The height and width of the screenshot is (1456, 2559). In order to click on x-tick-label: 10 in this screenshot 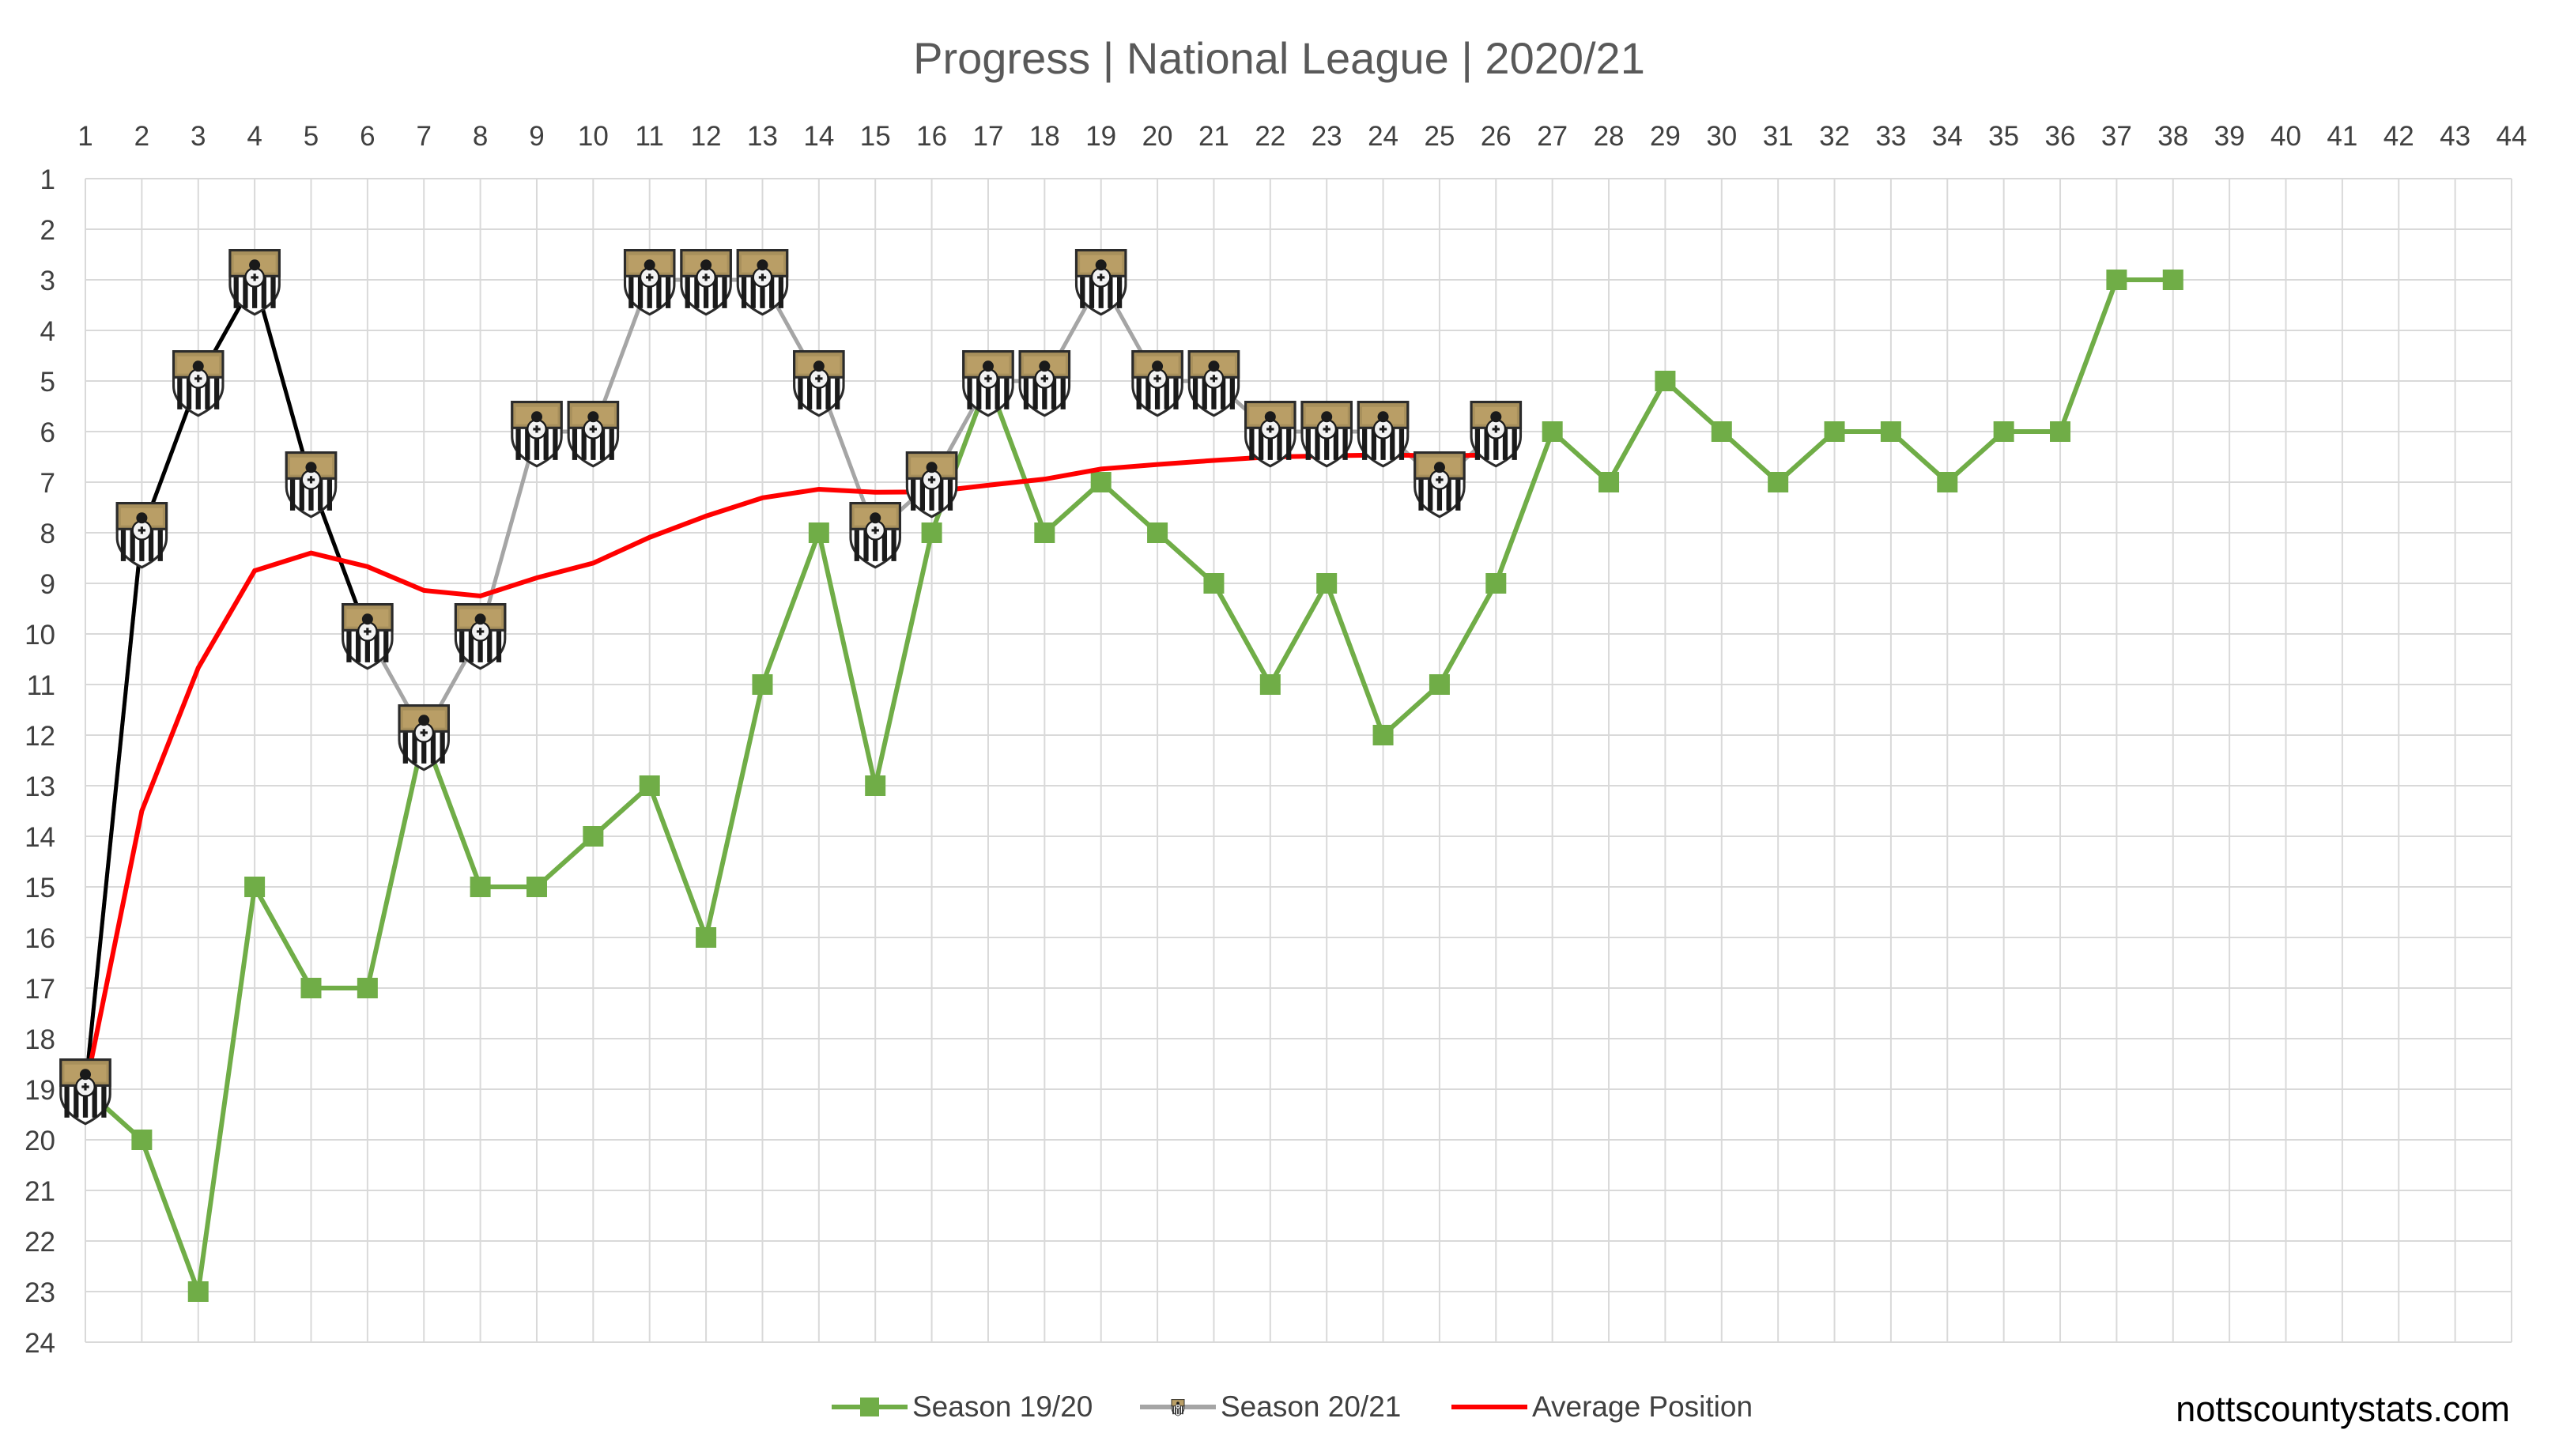, I will do `click(593, 136)`.